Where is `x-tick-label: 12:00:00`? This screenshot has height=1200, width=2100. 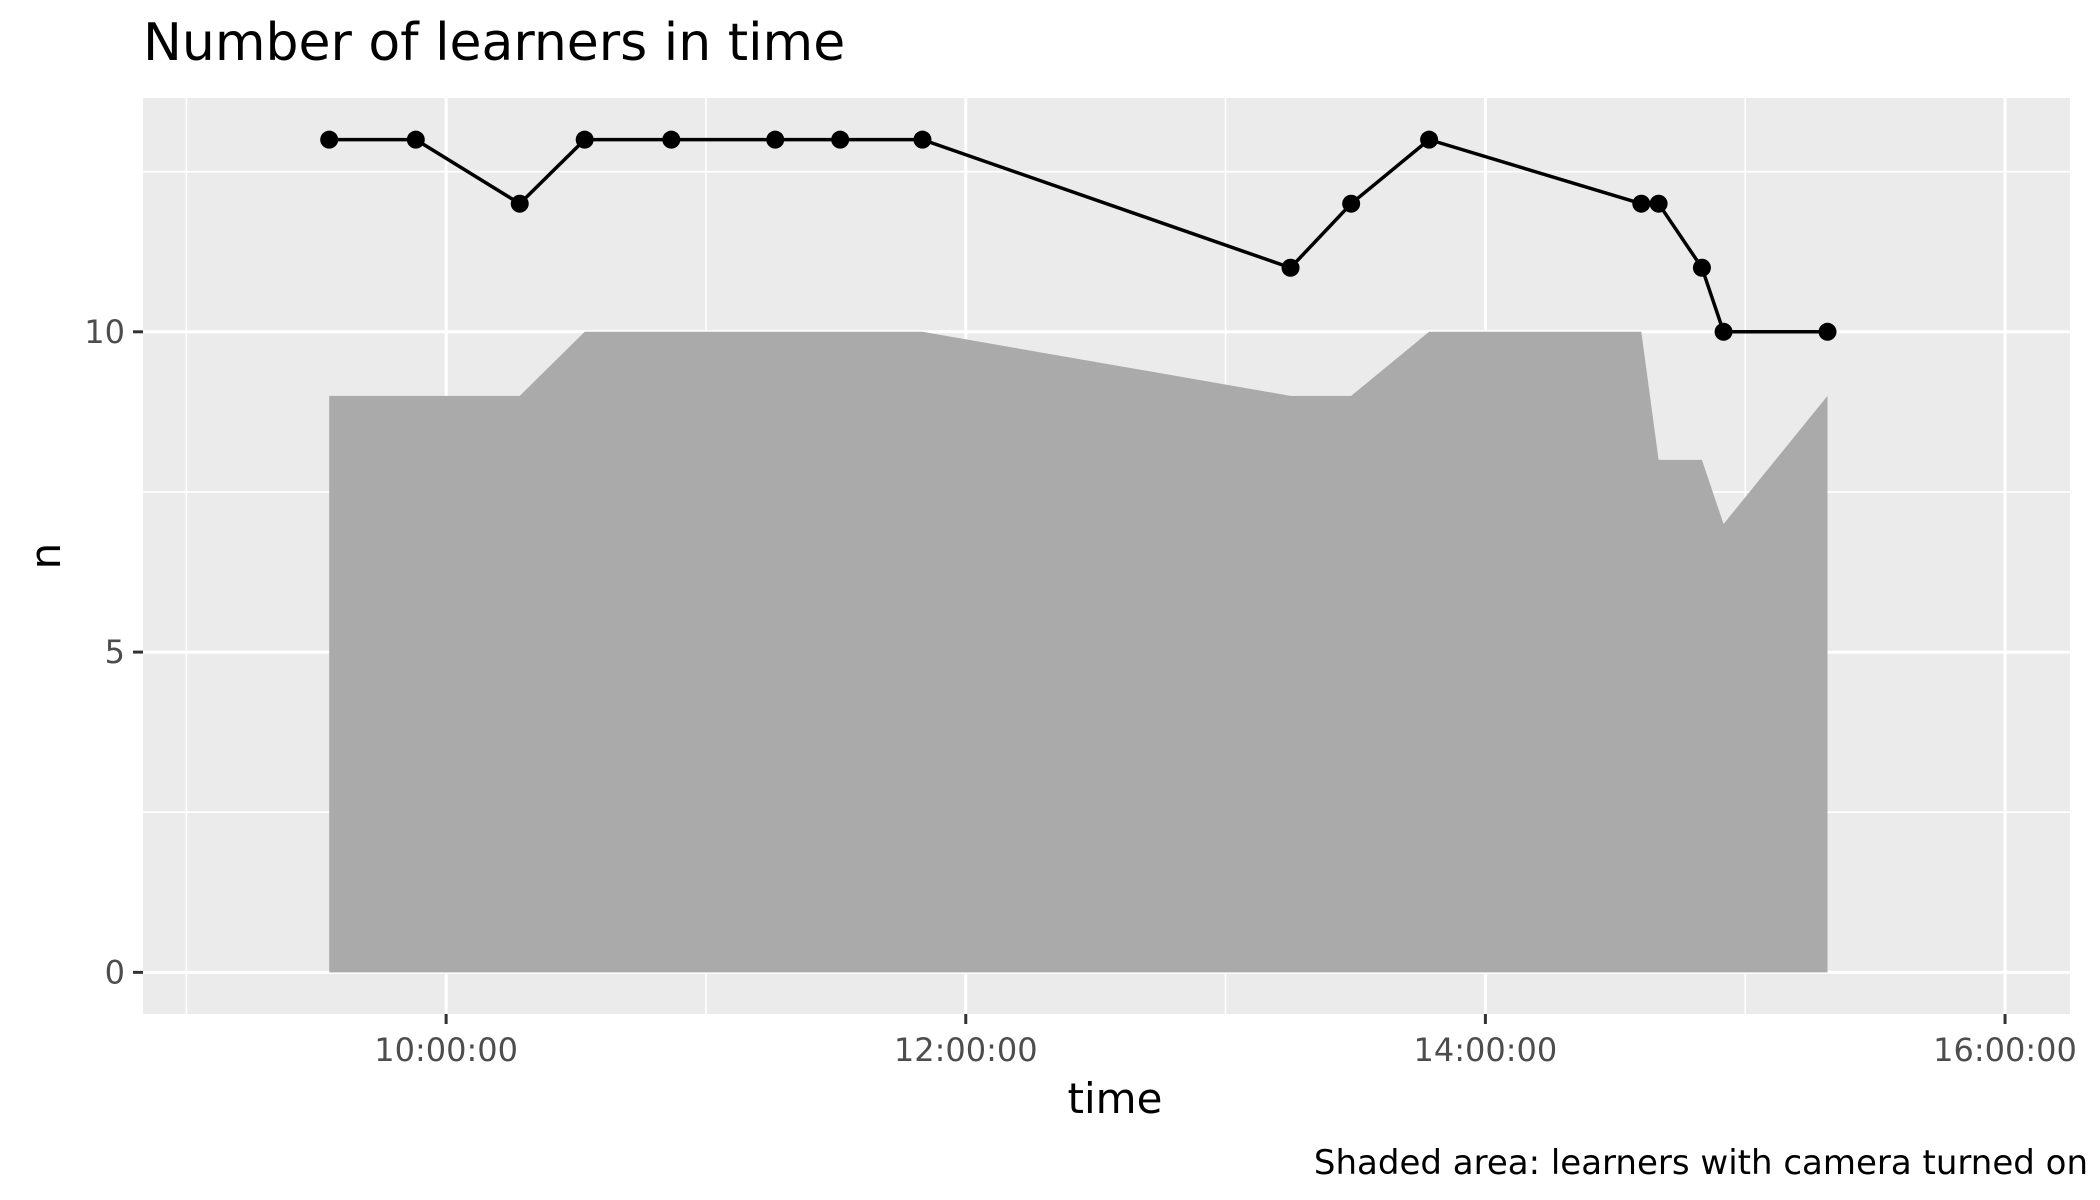 x-tick-label: 12:00:00 is located at coordinates (966, 1050).